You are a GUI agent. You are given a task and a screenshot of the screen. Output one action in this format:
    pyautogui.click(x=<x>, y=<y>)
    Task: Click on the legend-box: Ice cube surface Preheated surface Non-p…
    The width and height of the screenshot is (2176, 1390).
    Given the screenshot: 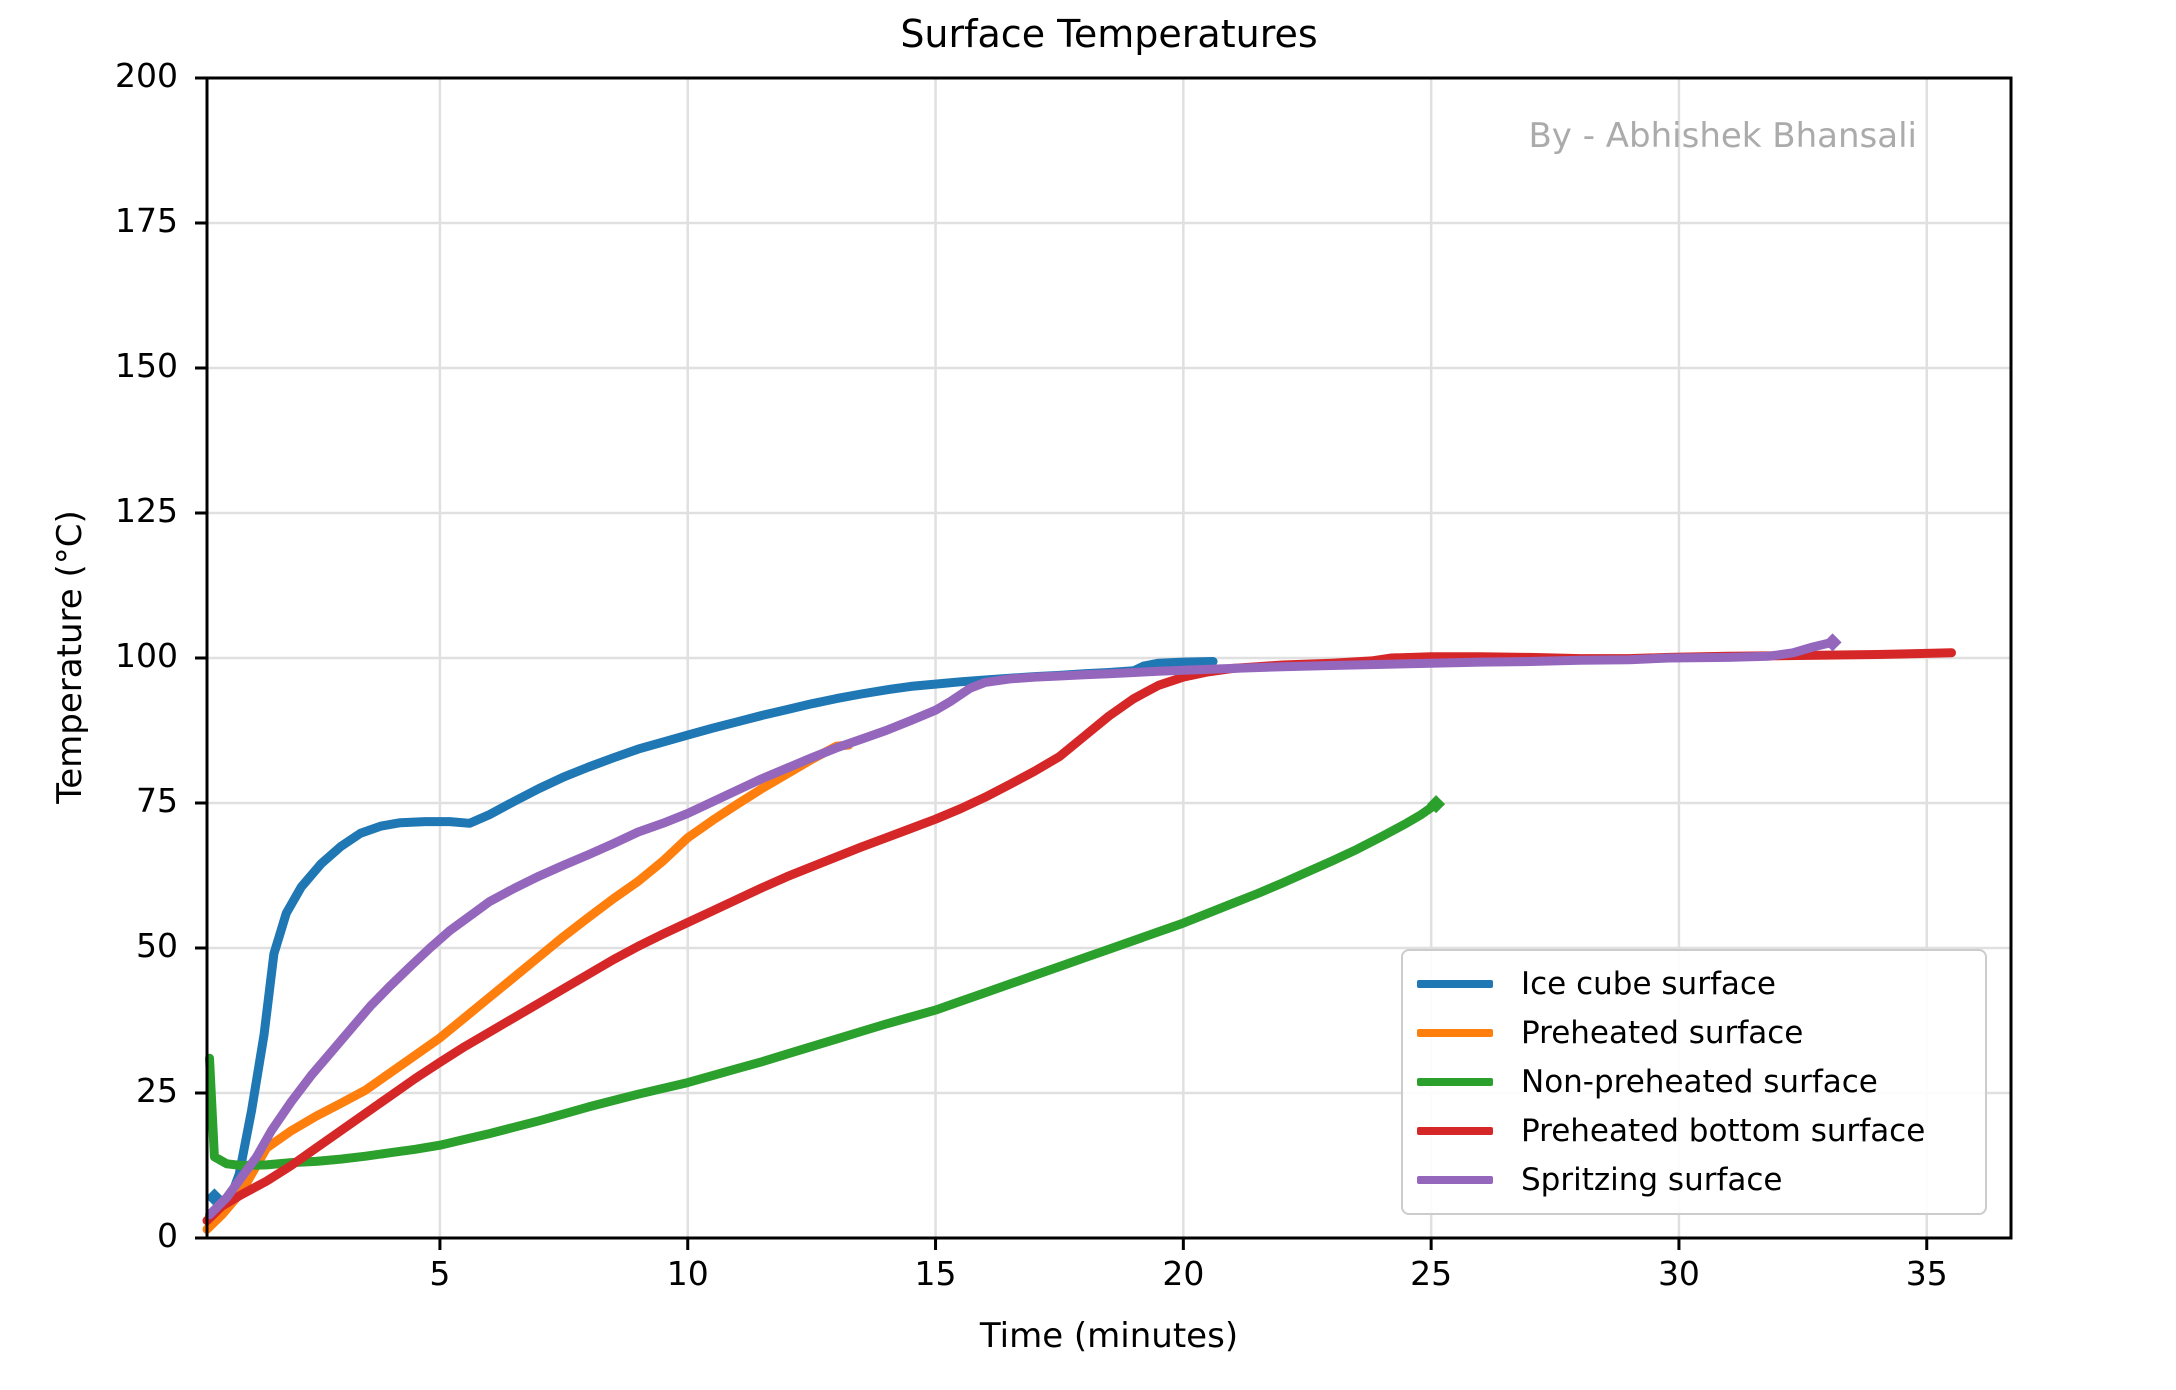 What is the action you would take?
    pyautogui.click(x=1694, y=1082)
    